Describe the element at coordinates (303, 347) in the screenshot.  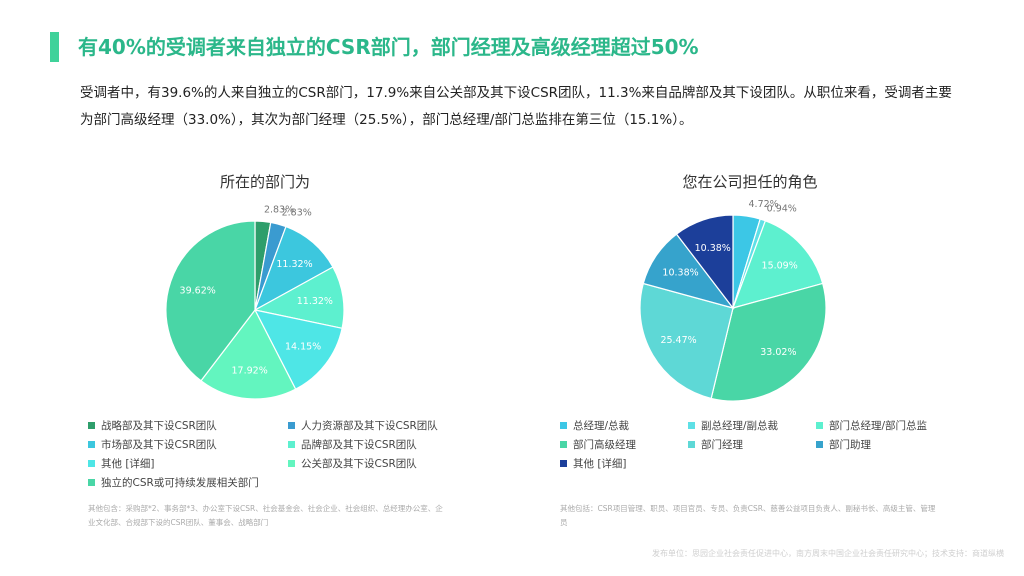
I see `pie-data-label: 14.15%` at that location.